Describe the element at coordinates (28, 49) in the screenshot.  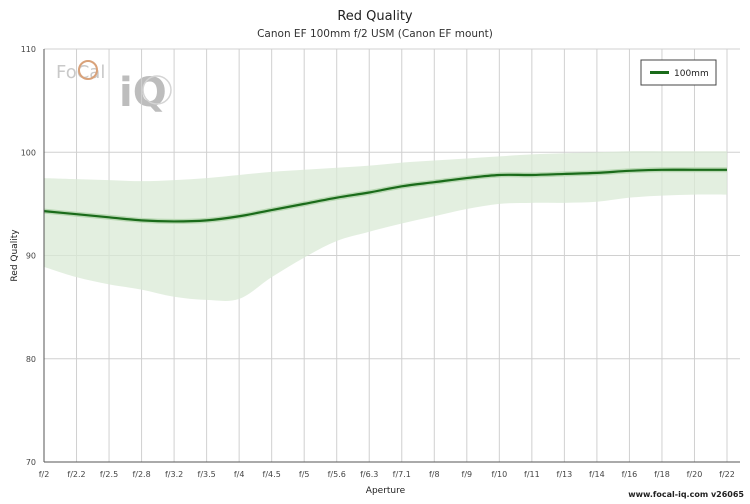
I see `y-tick-label-110: 110` at that location.